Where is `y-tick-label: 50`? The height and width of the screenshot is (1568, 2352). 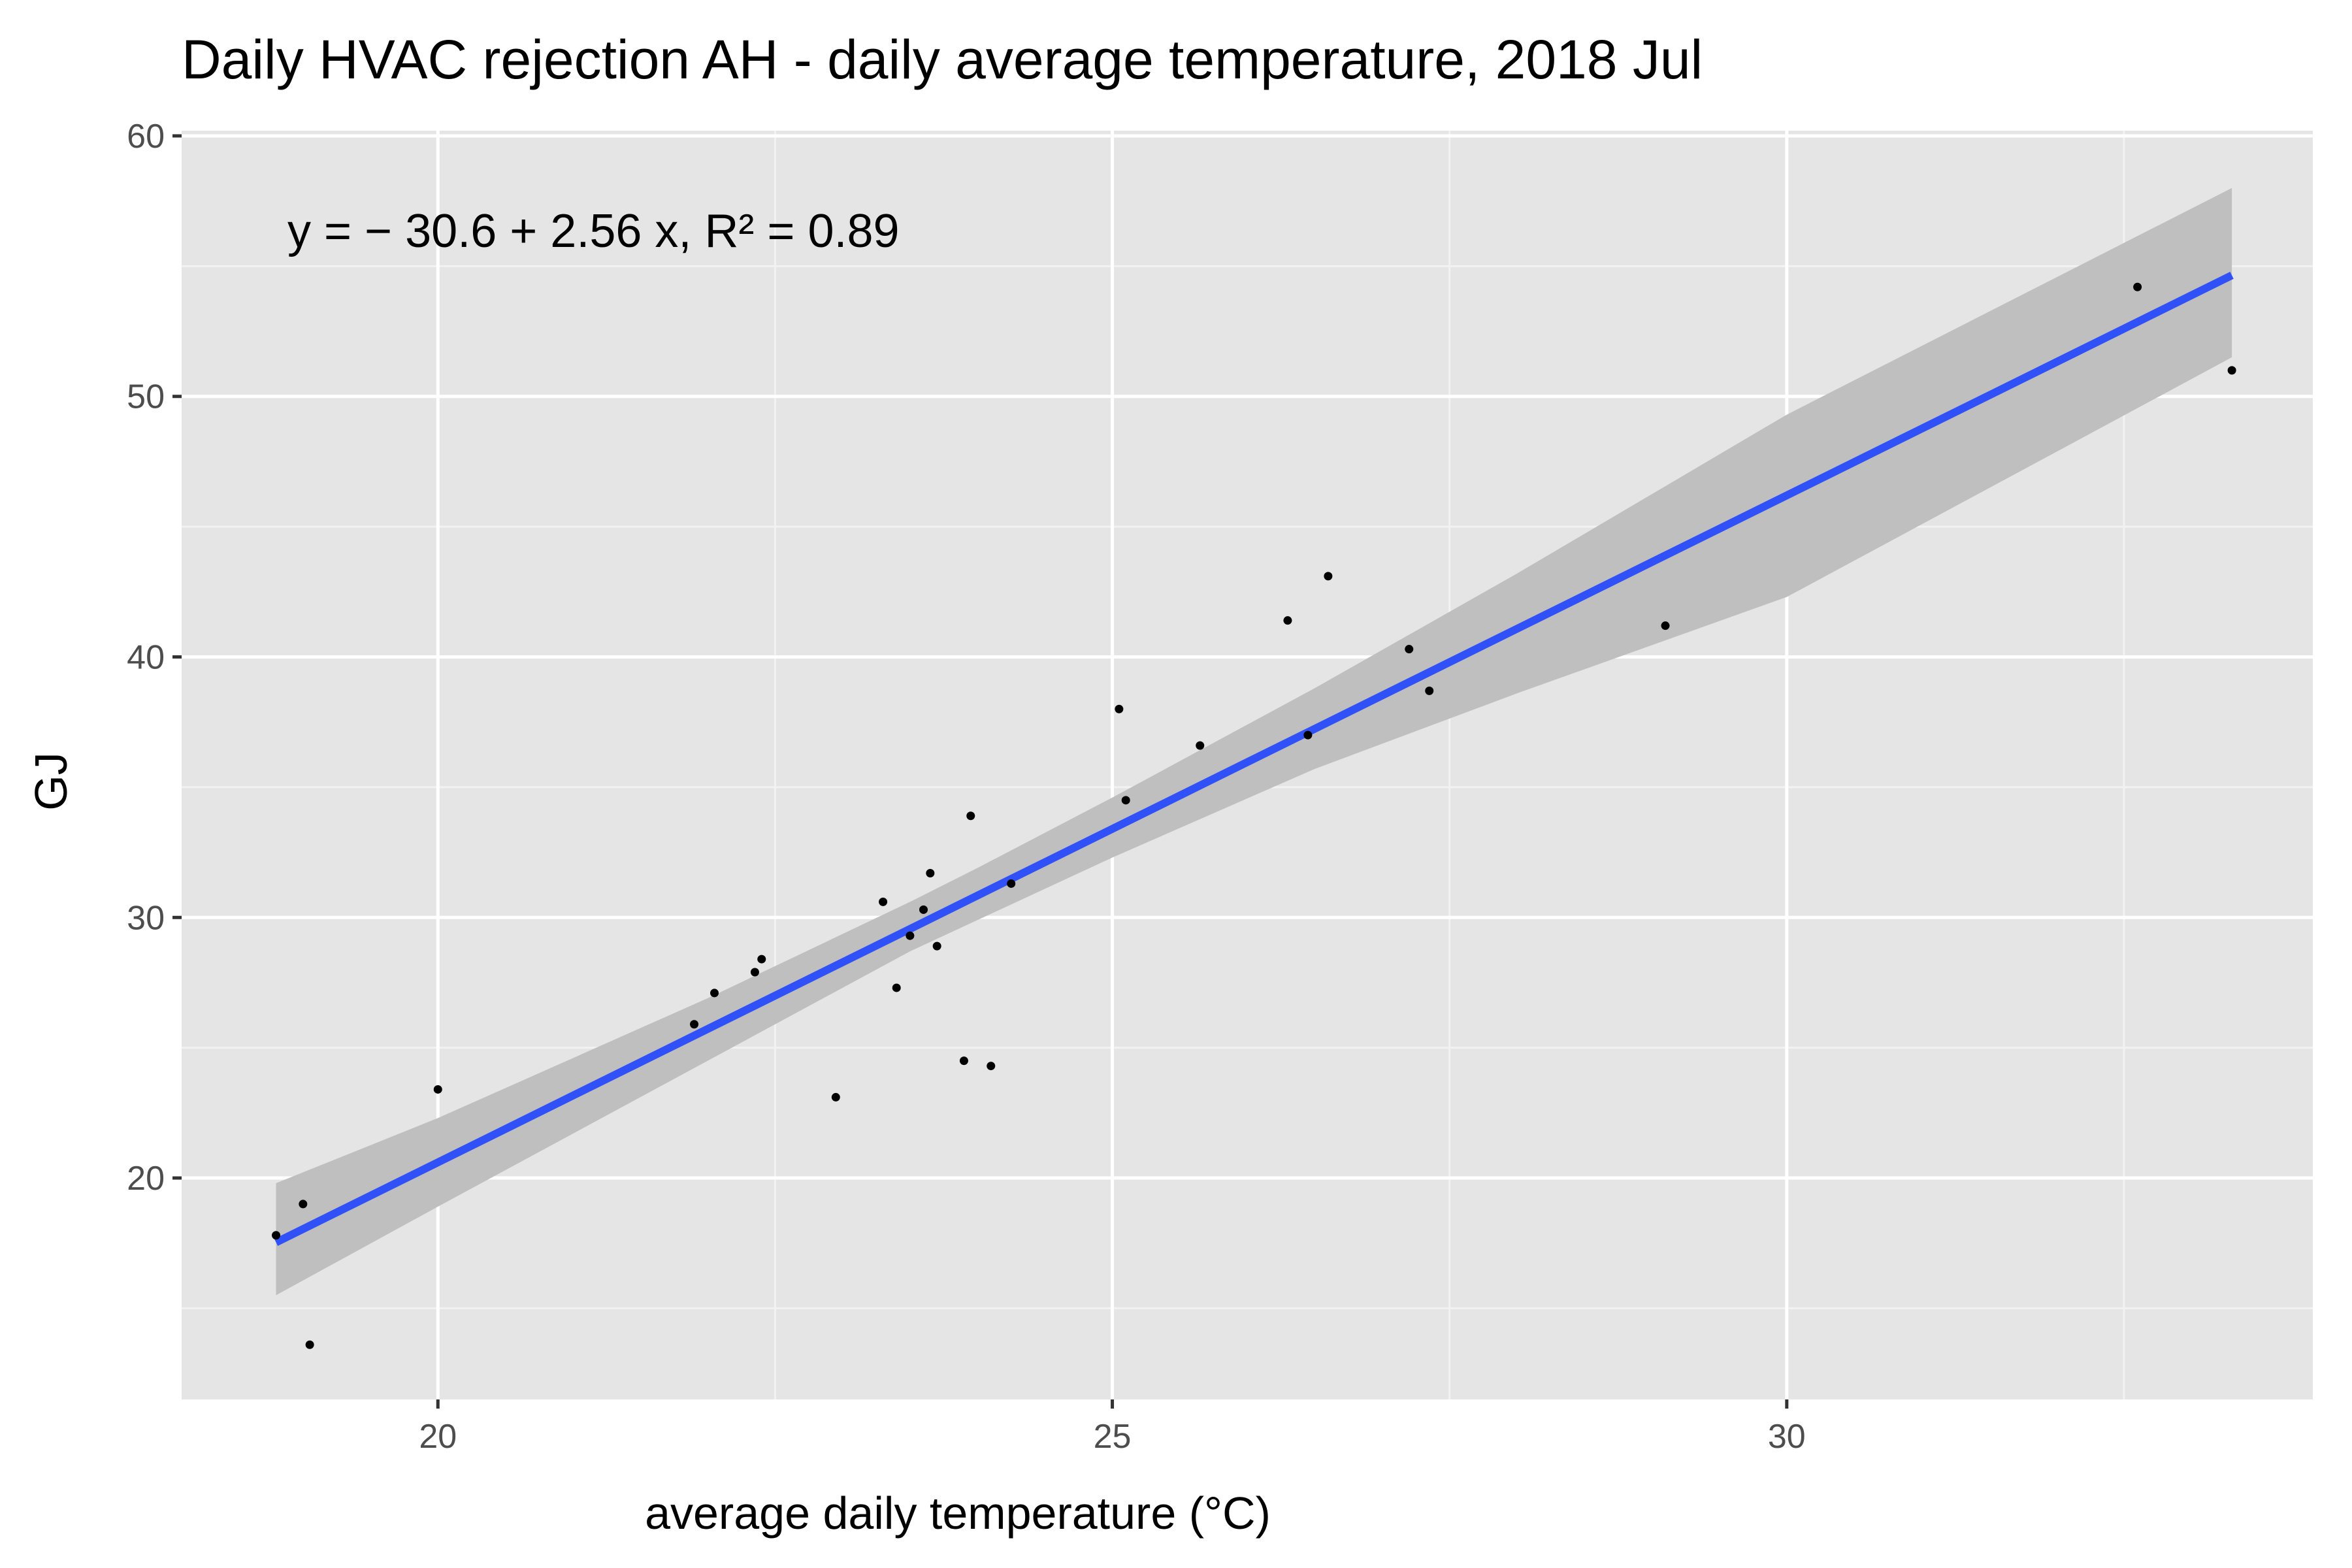
y-tick-label: 50 is located at coordinates (146, 397).